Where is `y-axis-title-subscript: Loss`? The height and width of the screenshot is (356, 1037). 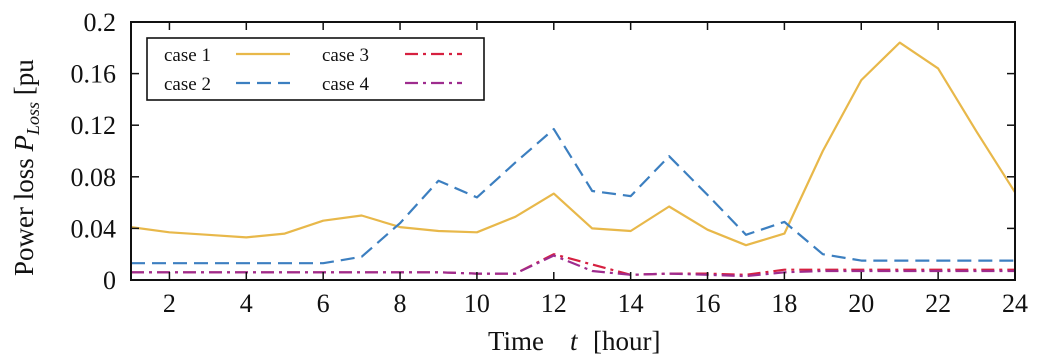
y-axis-title-subscript: Loss is located at coordinates (33, 119).